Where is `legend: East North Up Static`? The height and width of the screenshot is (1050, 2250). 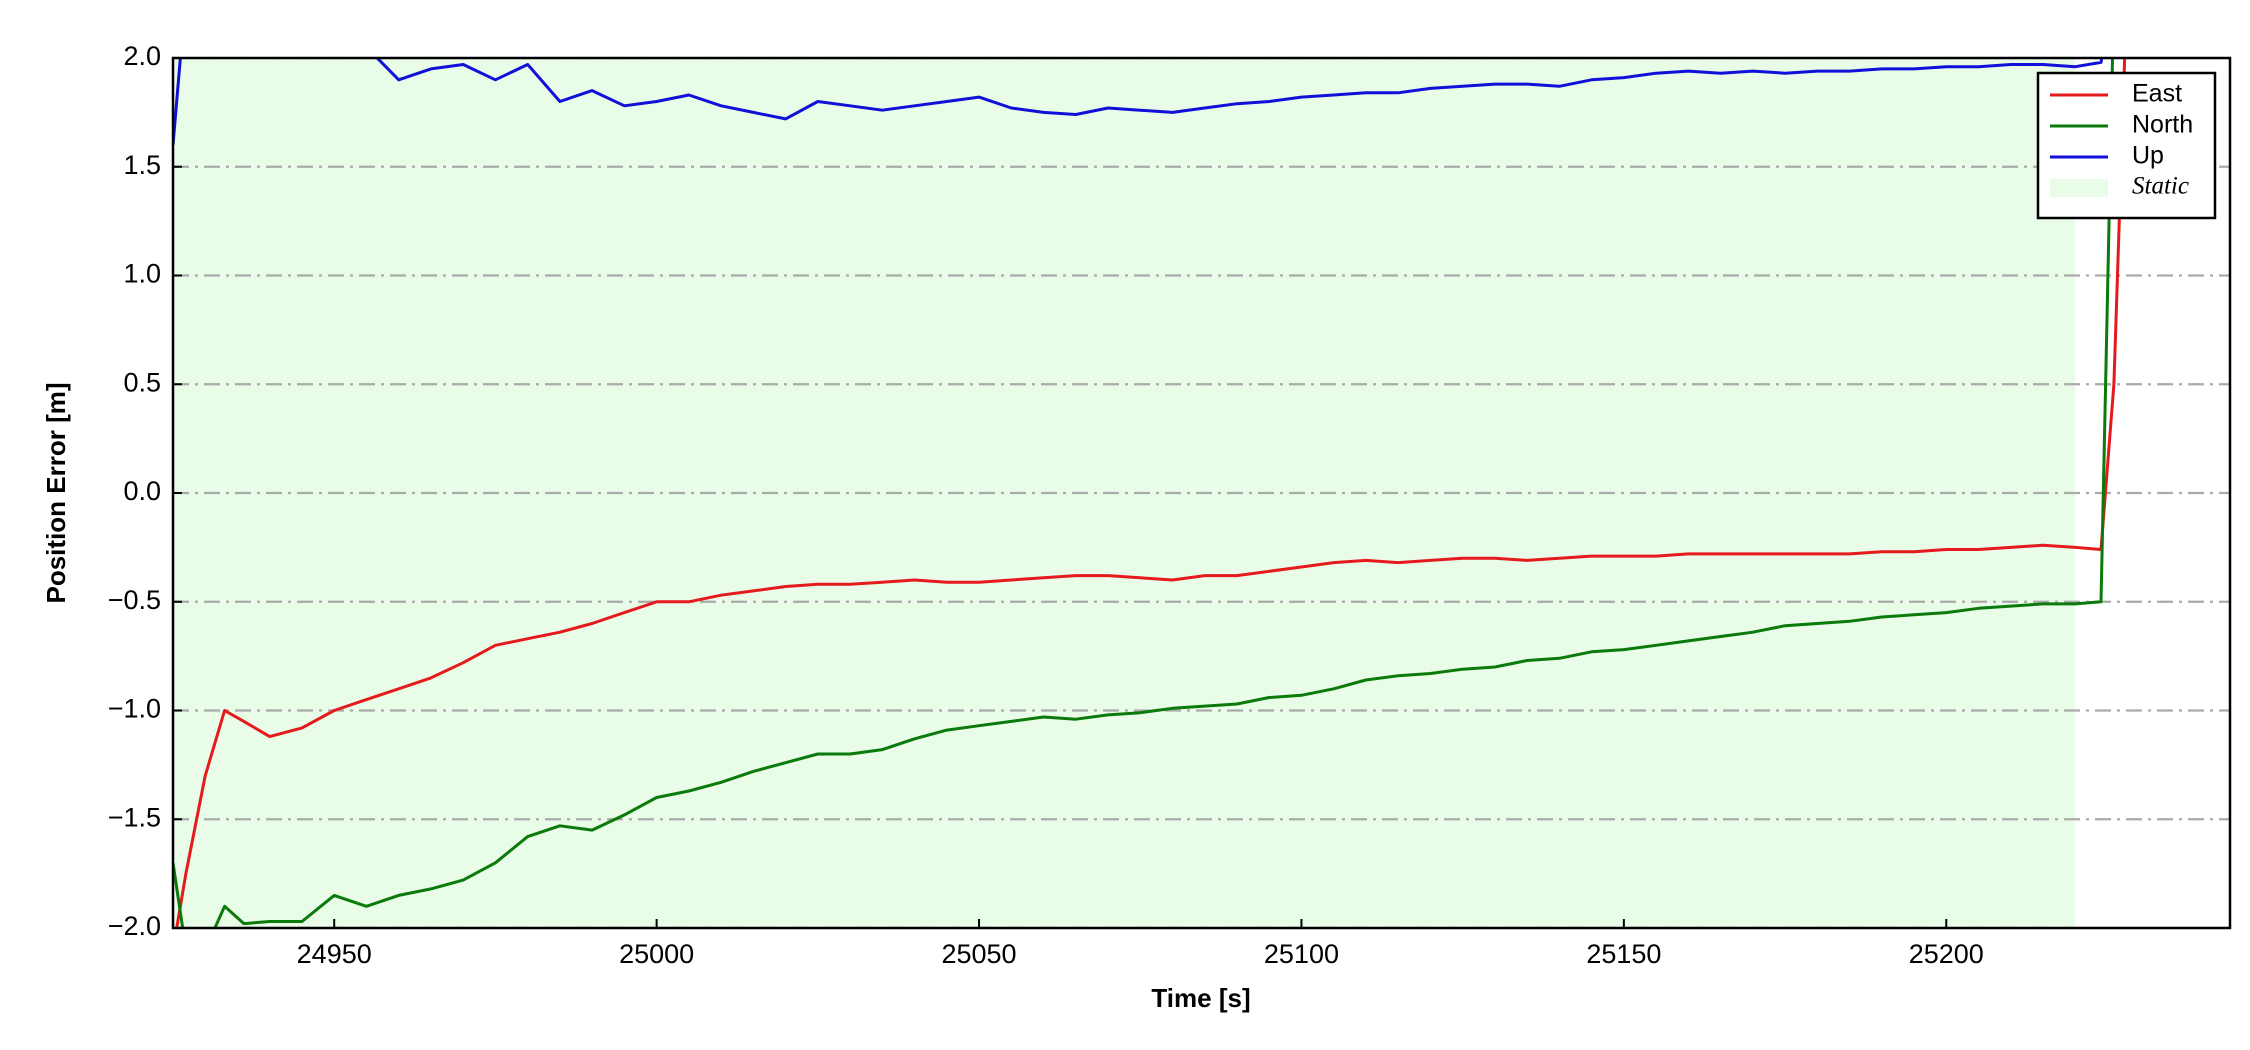 legend: East North Up Static is located at coordinates (2126, 145).